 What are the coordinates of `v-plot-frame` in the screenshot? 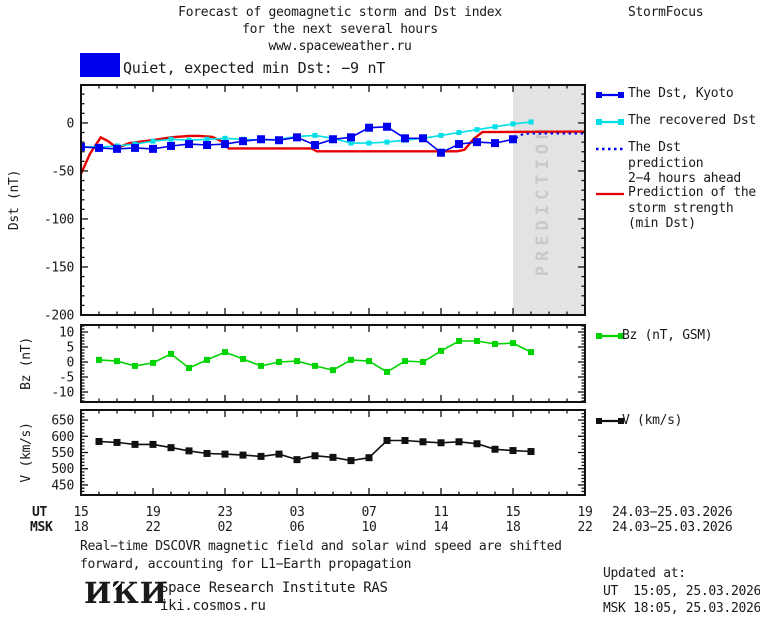 It's located at (333, 452).